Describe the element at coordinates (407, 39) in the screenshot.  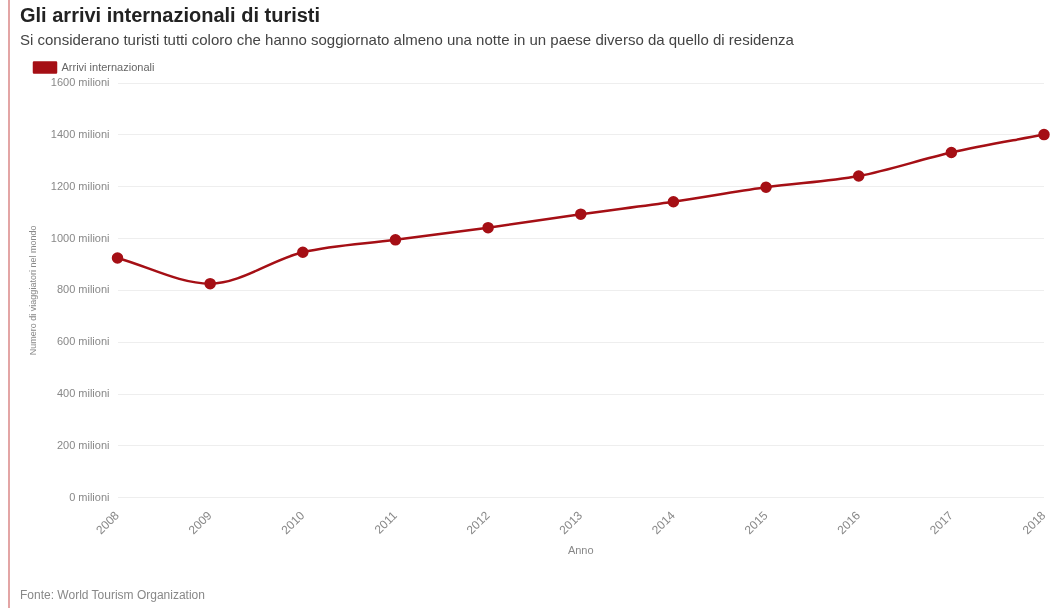
I see `chart-subtitle: Si considerano turisti tutti coloro che hanno soggiornato almeno una notte in un paese diverso da quello di residenza` at that location.